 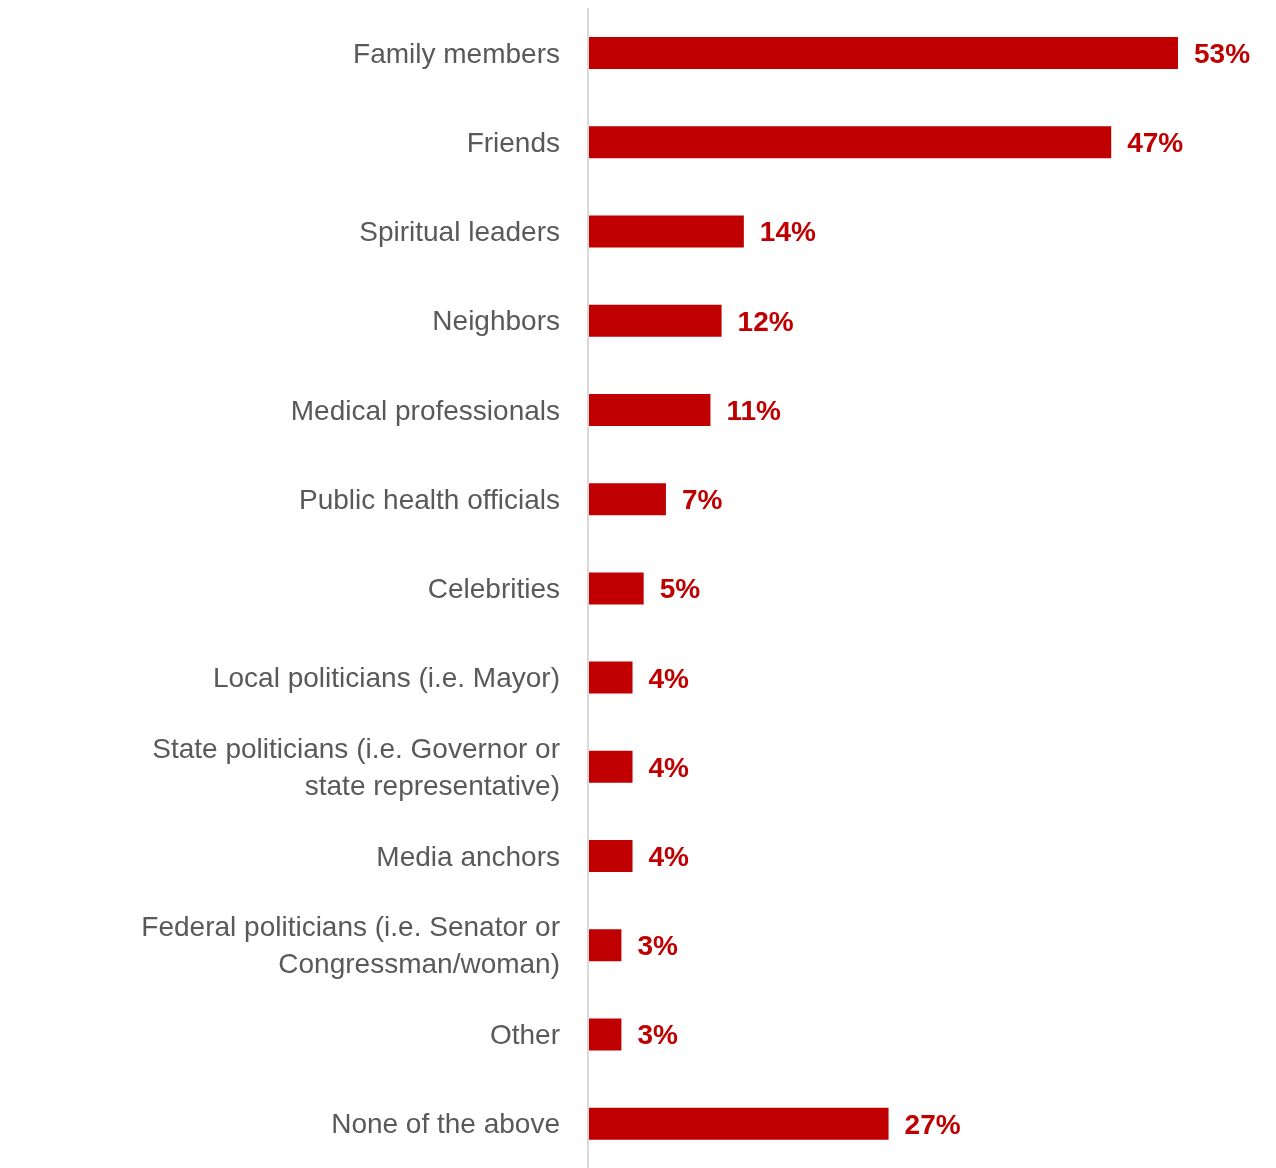 I want to click on y-tick-label: Friends, so click(x=513, y=142).